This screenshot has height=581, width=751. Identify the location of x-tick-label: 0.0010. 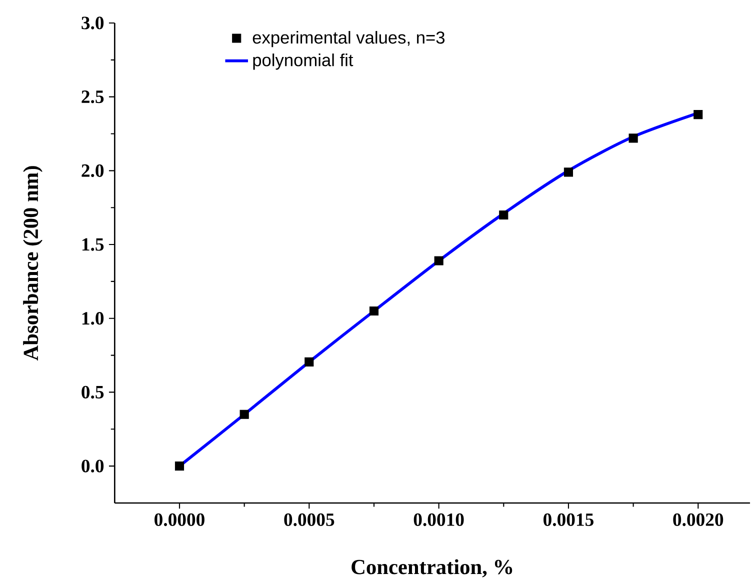
(439, 519).